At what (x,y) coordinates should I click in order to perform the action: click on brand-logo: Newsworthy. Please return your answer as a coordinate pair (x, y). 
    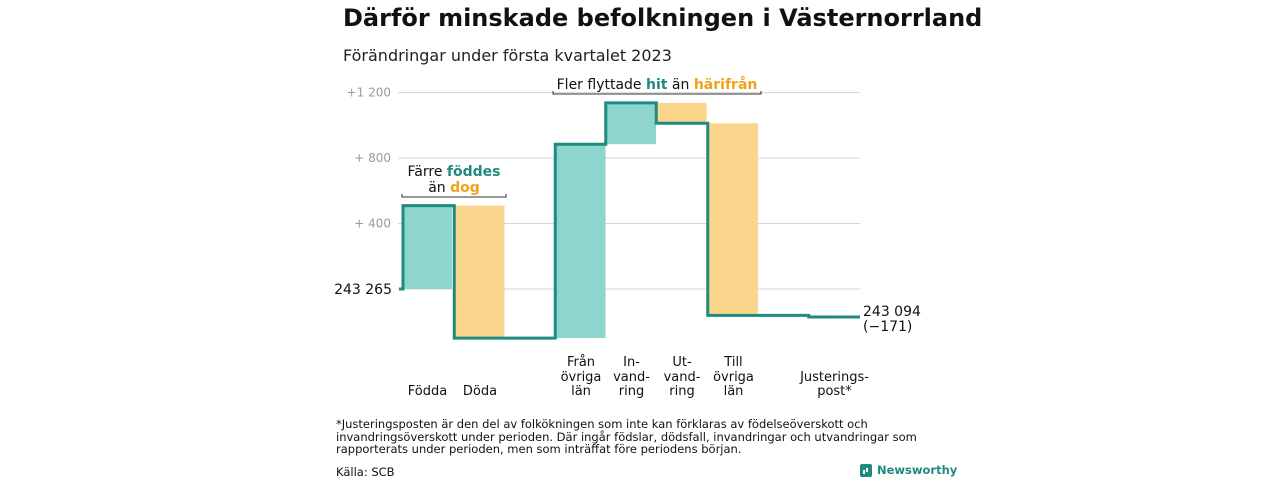
    Looking at the image, I should click on (908, 470).